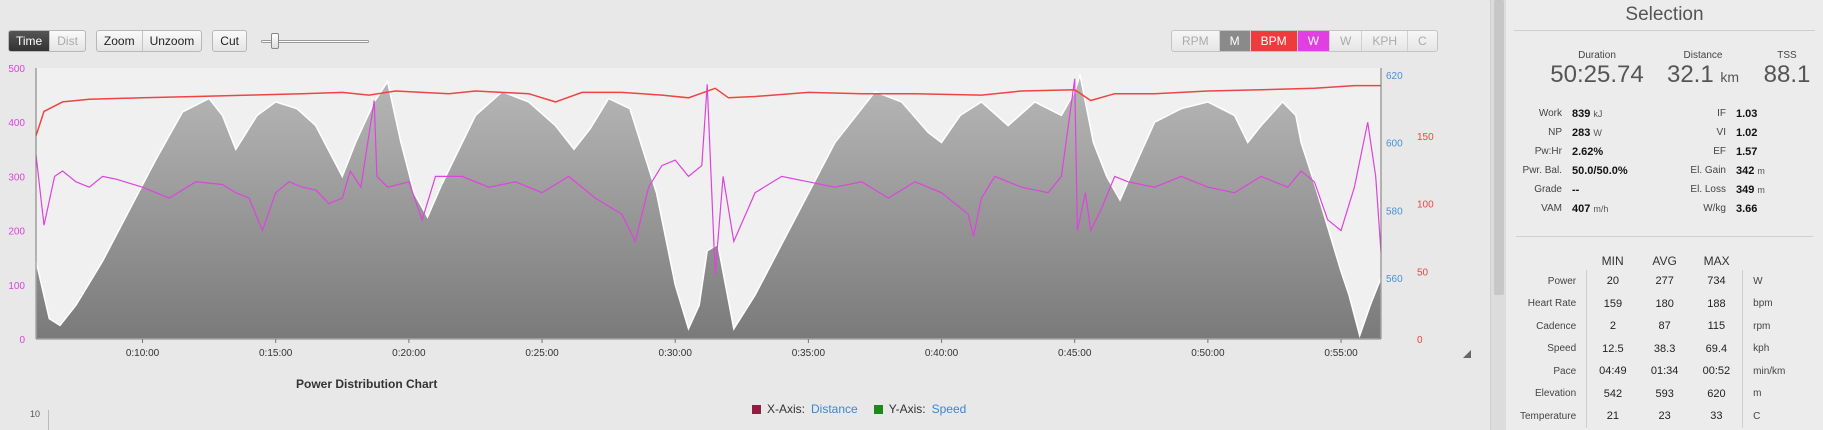  I want to click on hr-tick-label: 150, so click(1425, 137).